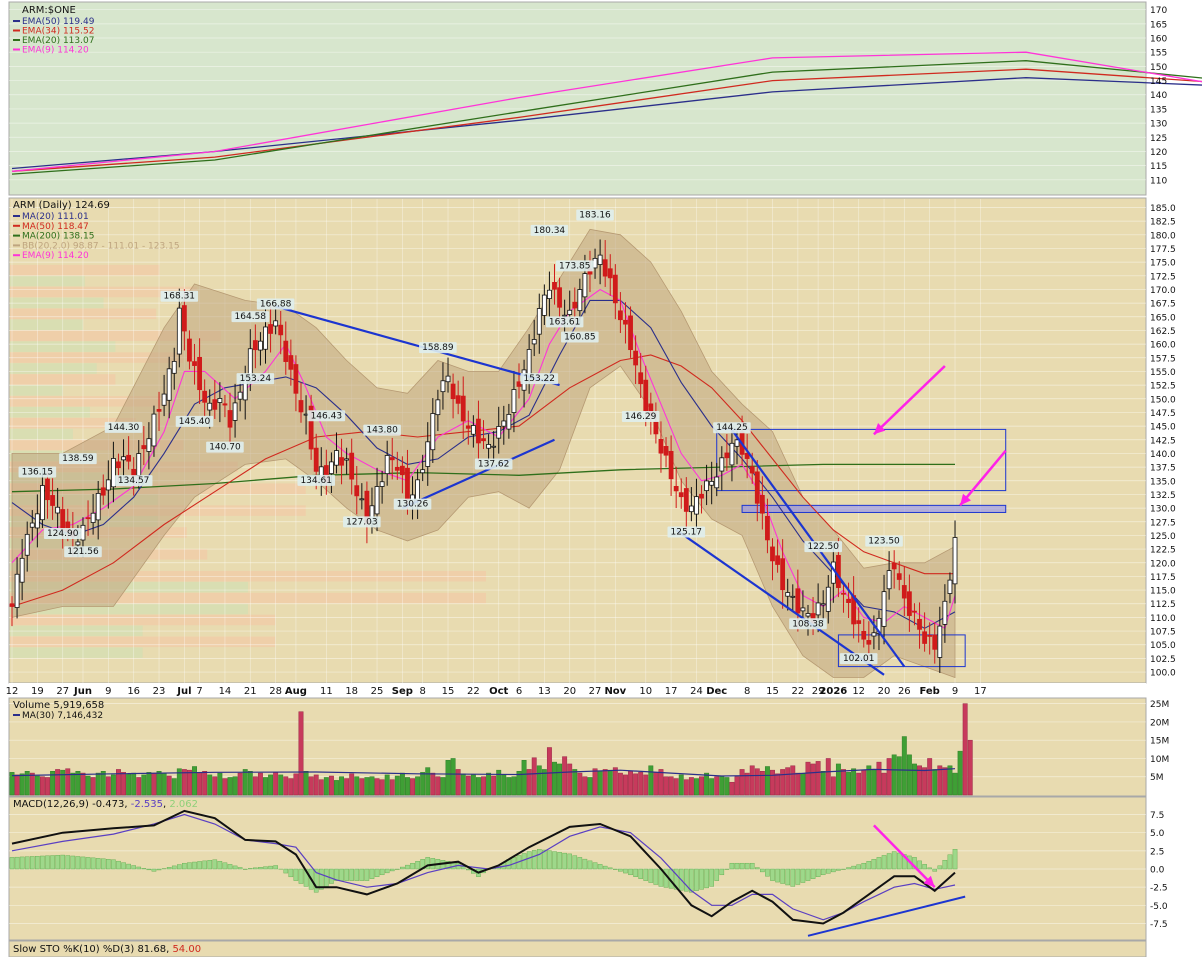 This screenshot has width=1202, height=957. I want to click on x-tick-label: Feb, so click(929, 691).